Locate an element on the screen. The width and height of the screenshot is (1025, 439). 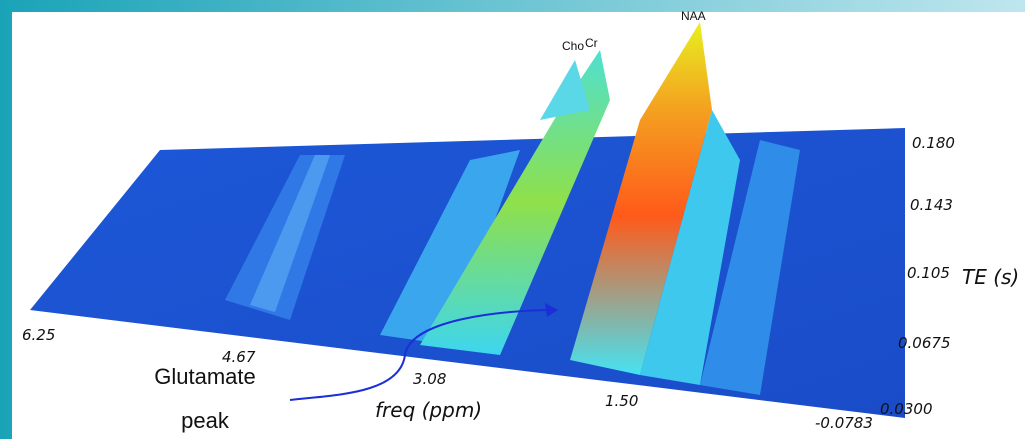
arrowhead is located at coordinates (551, 310).